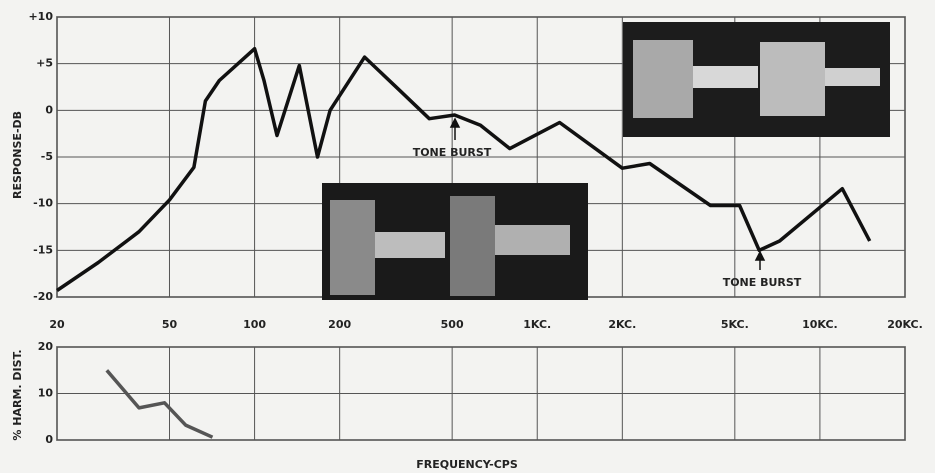  What do you see at coordinates (47, 156) in the screenshot?
I see `y-tick-label: -5` at bounding box center [47, 156].